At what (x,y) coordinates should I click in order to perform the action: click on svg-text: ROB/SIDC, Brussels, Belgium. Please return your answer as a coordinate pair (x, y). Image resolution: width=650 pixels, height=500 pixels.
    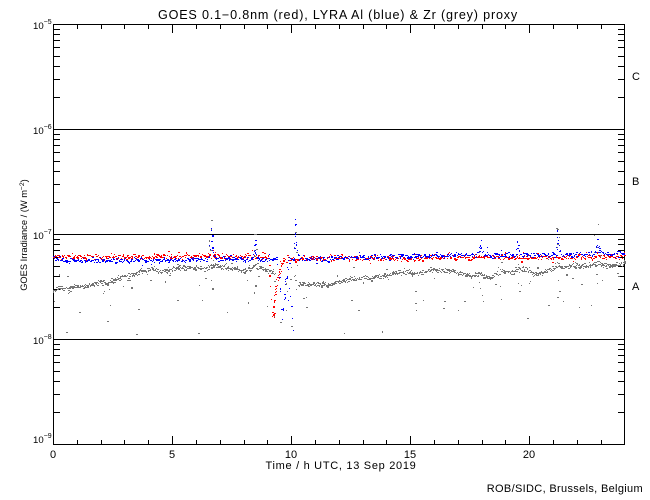
    Looking at the image, I should click on (565, 489).